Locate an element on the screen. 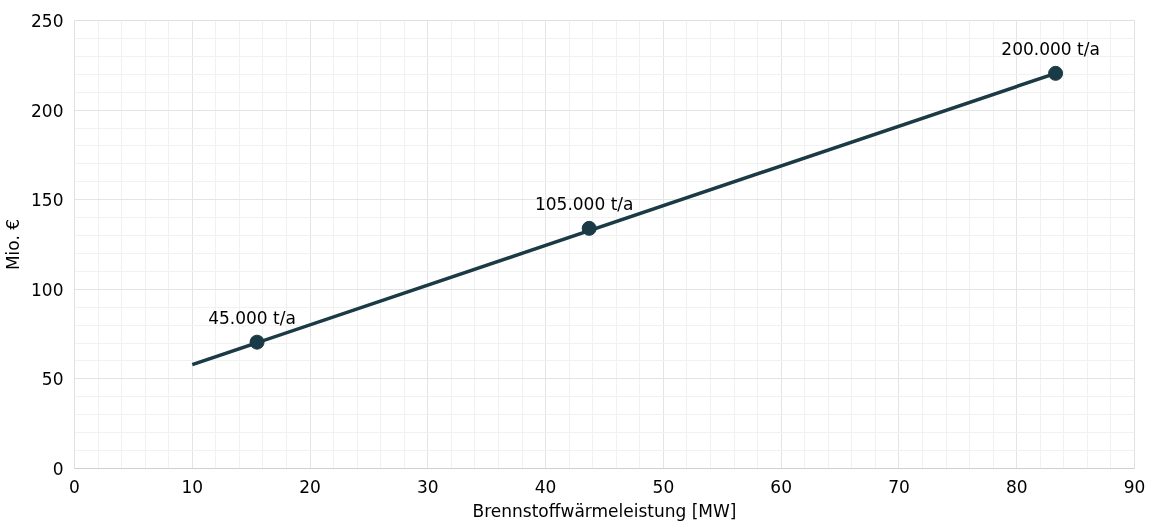 This screenshot has height=532, width=1153. x-tick-label: 50 is located at coordinates (663, 486).